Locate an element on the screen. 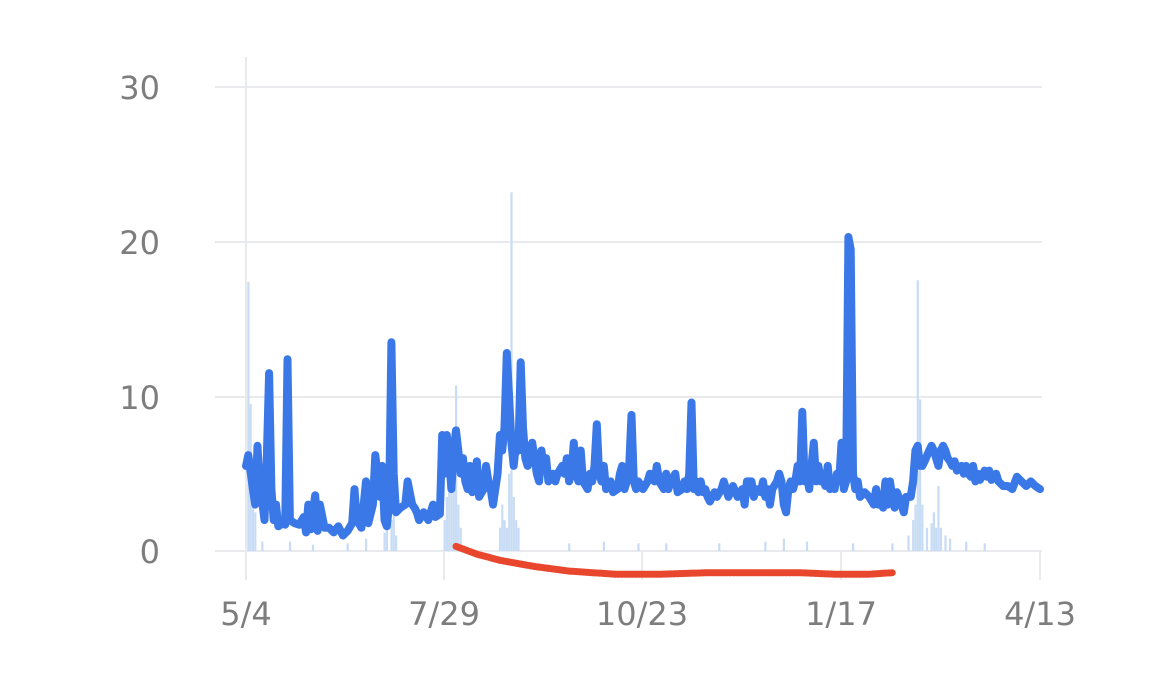 This screenshot has width=1170, height=676. x-axis-labels: 5/4 7/29 10/23 1/17 4/13 is located at coordinates (648, 614).